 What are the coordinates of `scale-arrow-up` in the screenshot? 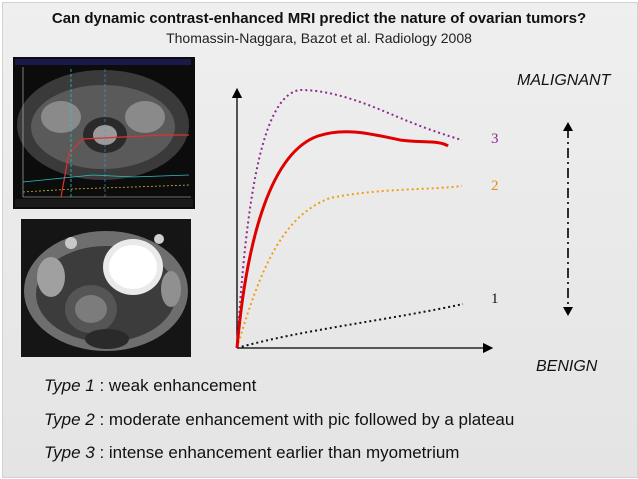 It's located at (568, 126).